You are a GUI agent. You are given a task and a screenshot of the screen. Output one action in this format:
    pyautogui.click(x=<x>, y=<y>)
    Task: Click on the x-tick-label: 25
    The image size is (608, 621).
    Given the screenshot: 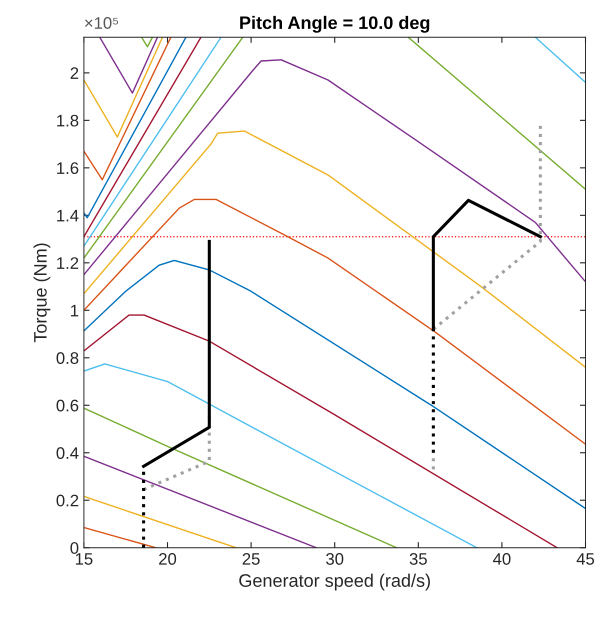 What is the action you would take?
    pyautogui.click(x=251, y=559)
    